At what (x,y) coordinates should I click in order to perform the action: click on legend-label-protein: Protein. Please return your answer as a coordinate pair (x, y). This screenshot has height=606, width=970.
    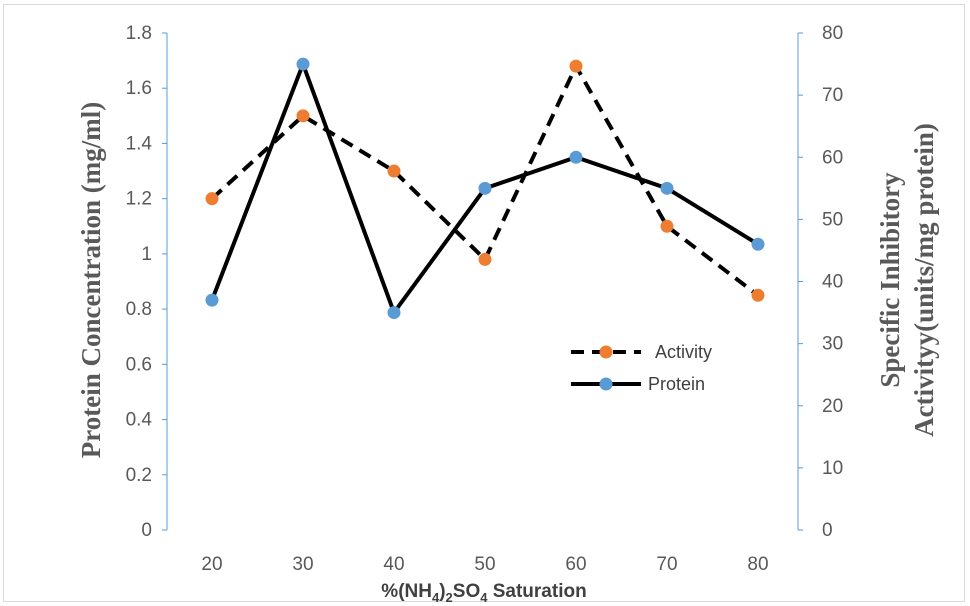
    Looking at the image, I should click on (676, 384).